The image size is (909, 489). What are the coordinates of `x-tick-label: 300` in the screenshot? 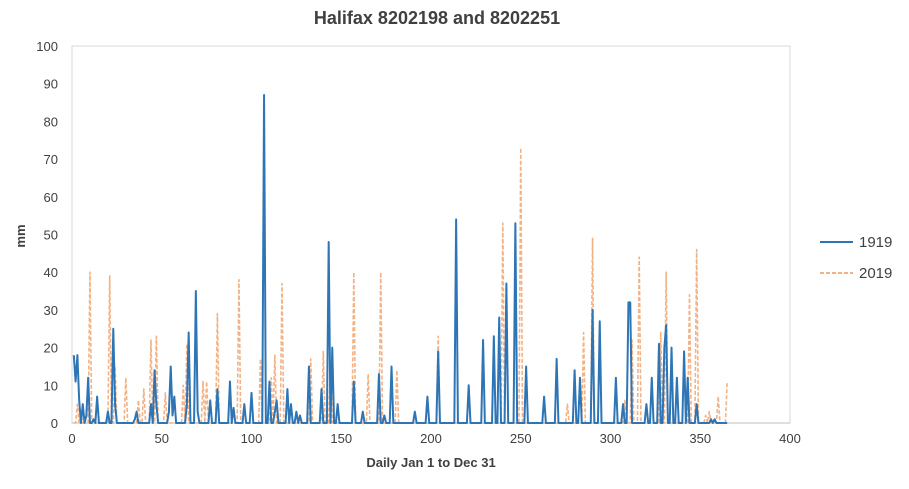 It's located at (611, 438).